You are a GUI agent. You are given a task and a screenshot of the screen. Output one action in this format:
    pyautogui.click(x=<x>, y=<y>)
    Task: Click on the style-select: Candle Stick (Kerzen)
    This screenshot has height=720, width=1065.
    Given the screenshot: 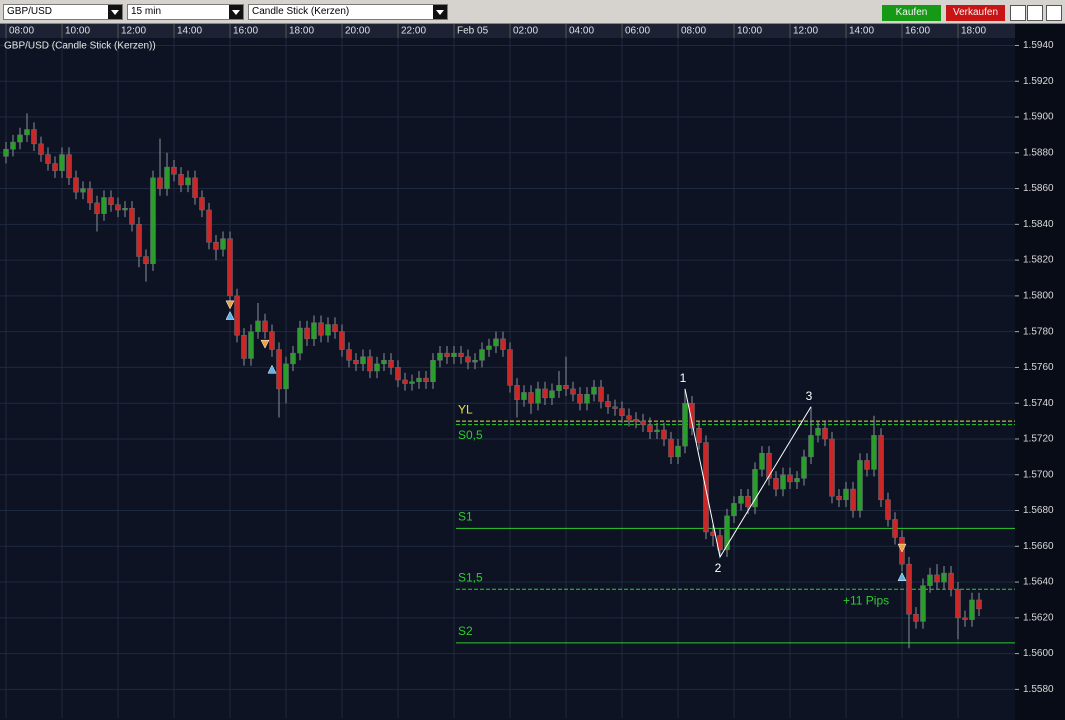 What is the action you would take?
    pyautogui.click(x=348, y=12)
    